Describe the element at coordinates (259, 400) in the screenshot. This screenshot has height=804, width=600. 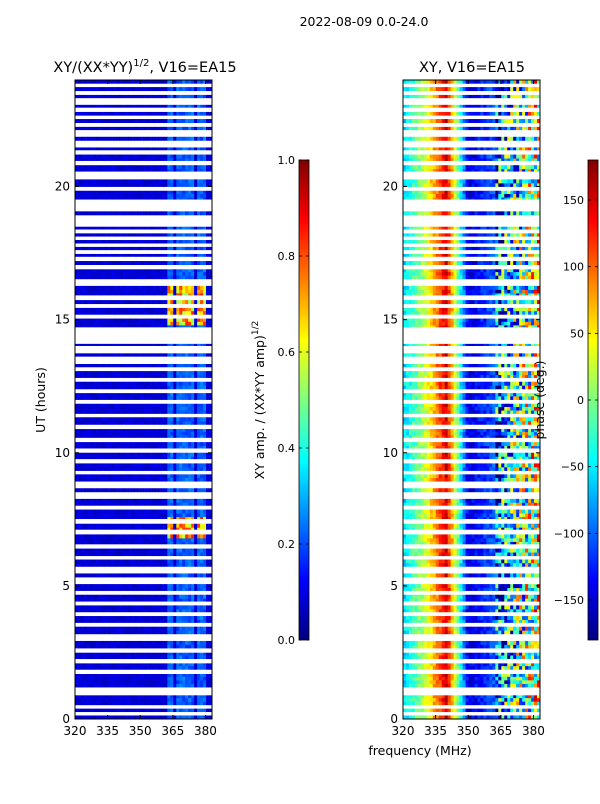
I see `amplitude-colorbar-label: XY amp. / (XX*YY amp)1/2` at that location.